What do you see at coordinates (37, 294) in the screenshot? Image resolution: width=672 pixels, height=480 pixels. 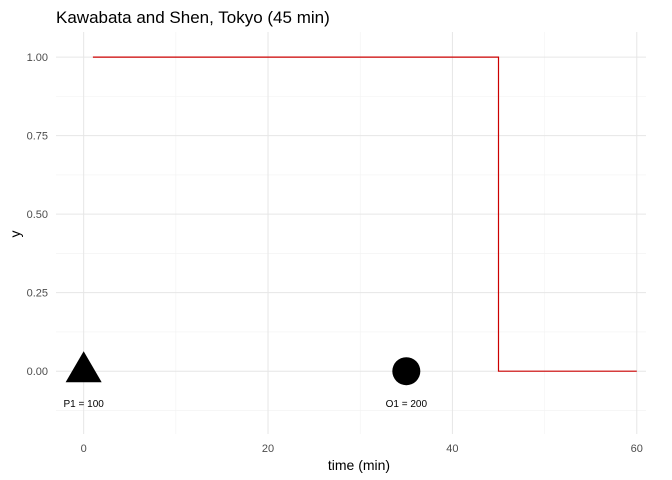 I see `y-tick-label: 0.25` at bounding box center [37, 294].